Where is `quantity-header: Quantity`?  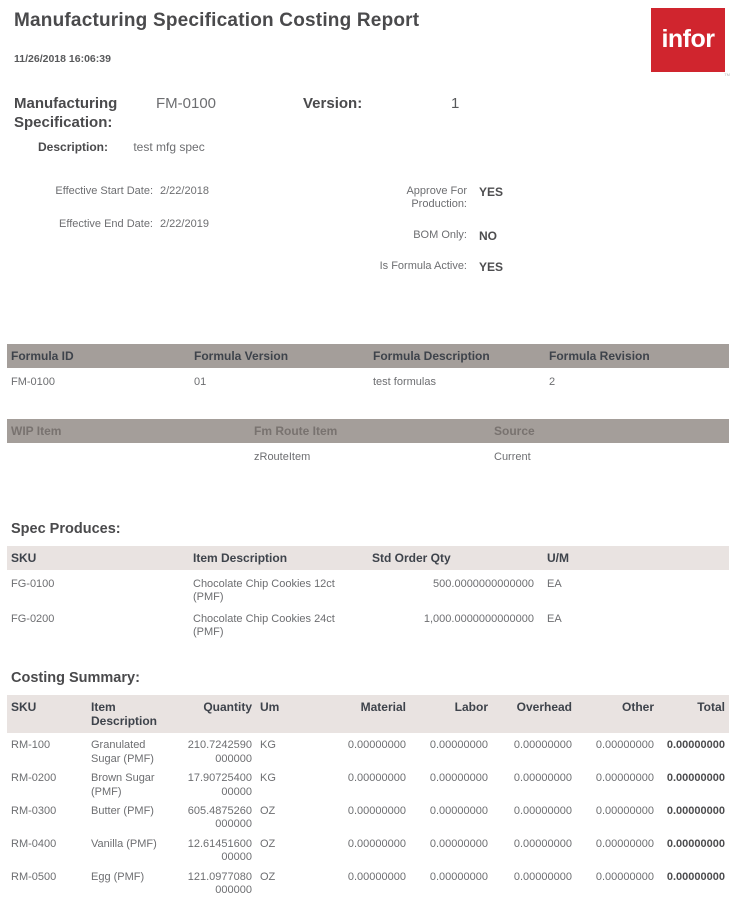
quantity-header: Quantity is located at coordinates (217, 714).